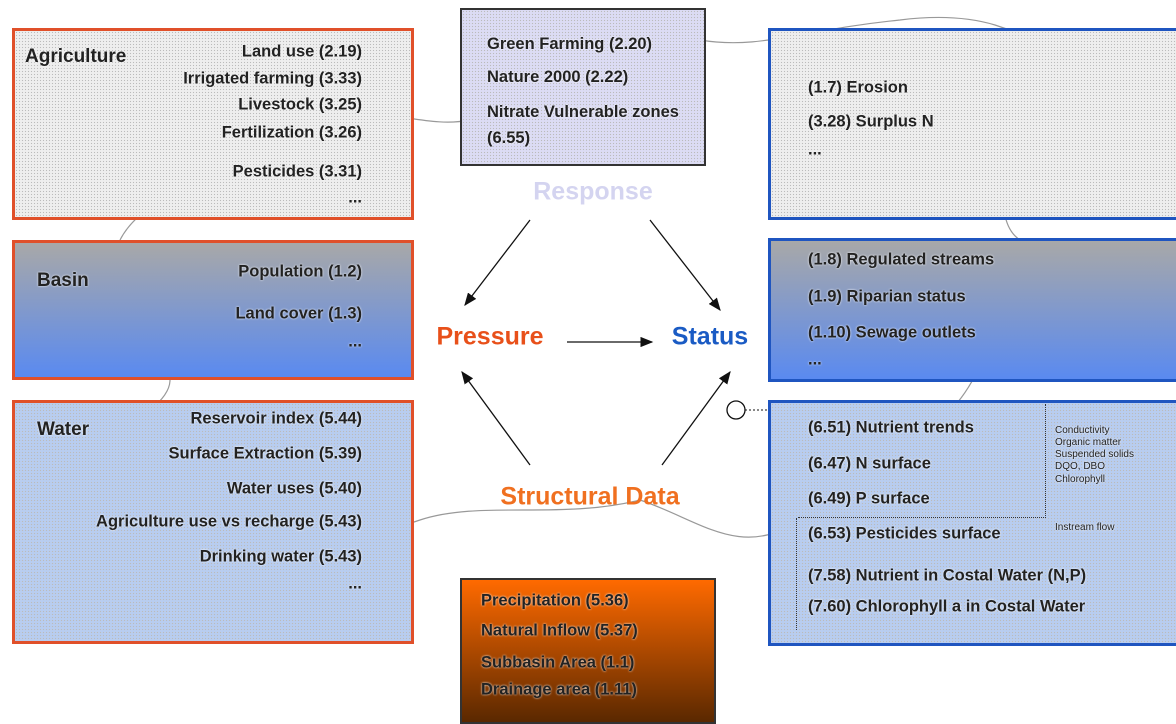  Describe the element at coordinates (213, 124) in the screenshot. I see `agriculture-box` at that location.